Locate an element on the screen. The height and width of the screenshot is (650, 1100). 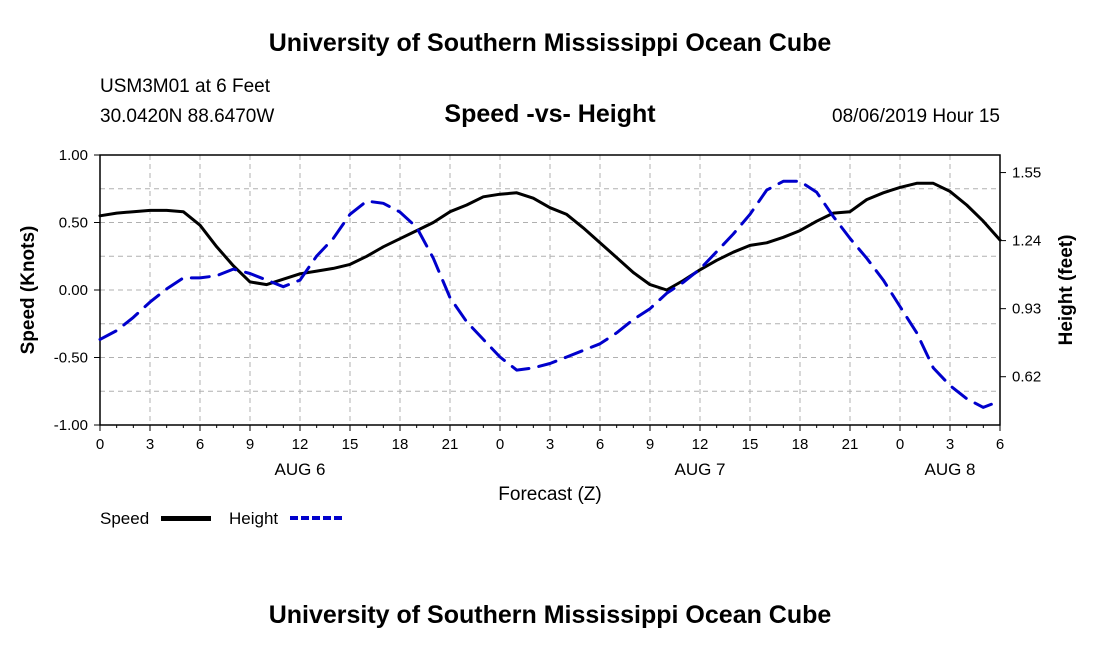
legend-speed-swatch is located at coordinates (186, 518).